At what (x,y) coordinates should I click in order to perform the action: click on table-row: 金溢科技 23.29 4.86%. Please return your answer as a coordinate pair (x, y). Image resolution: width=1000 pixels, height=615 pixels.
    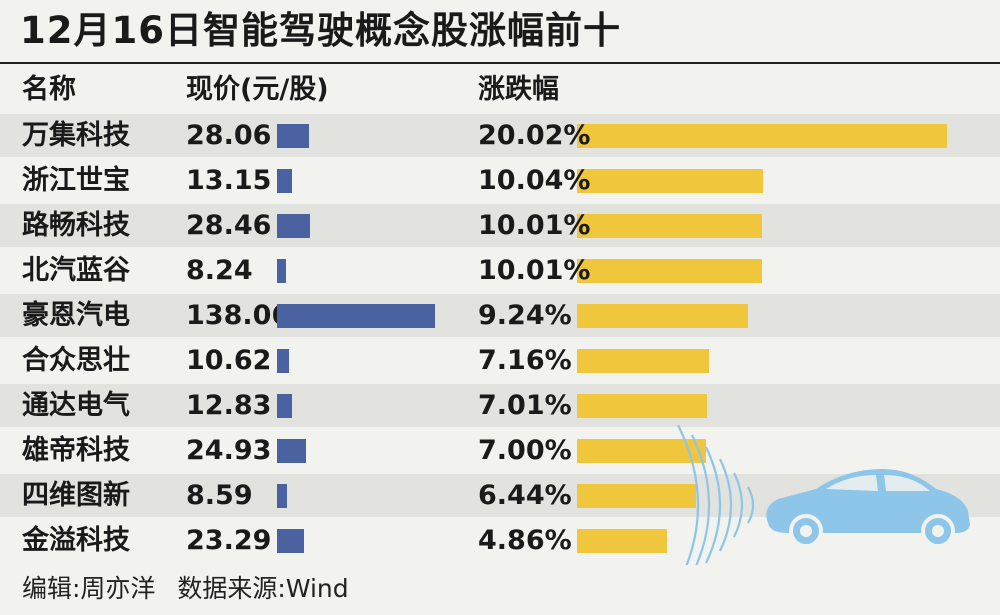
    Looking at the image, I should click on (500, 540).